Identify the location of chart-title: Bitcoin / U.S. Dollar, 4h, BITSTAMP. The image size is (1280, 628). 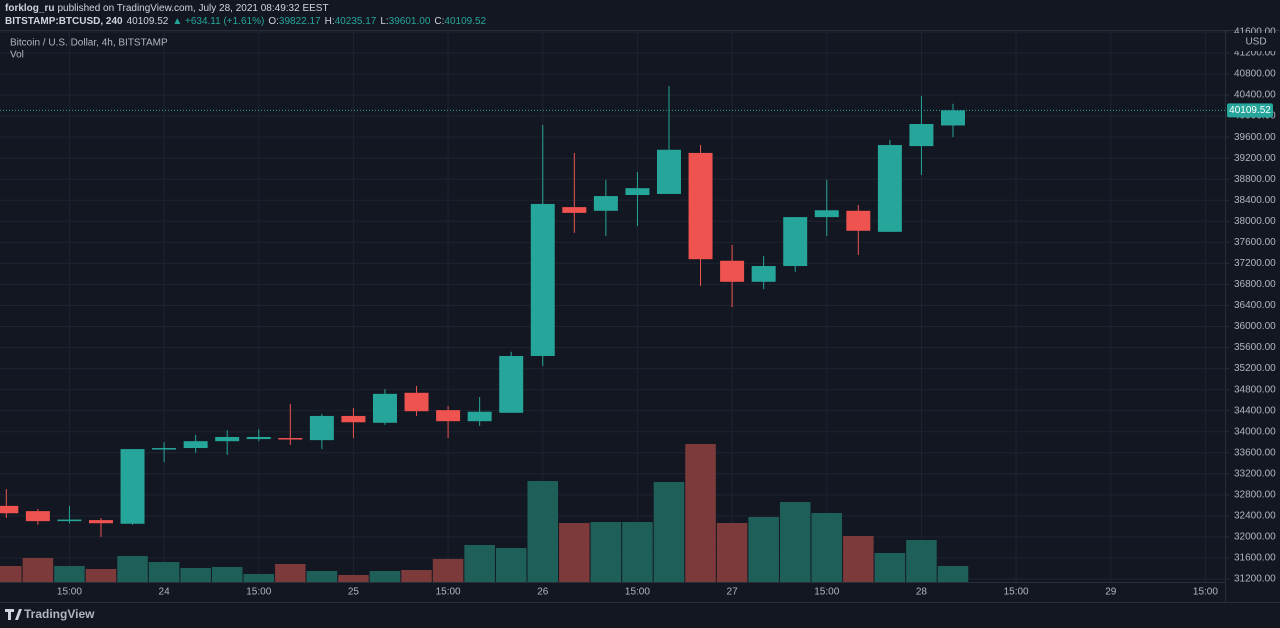
(89, 43).